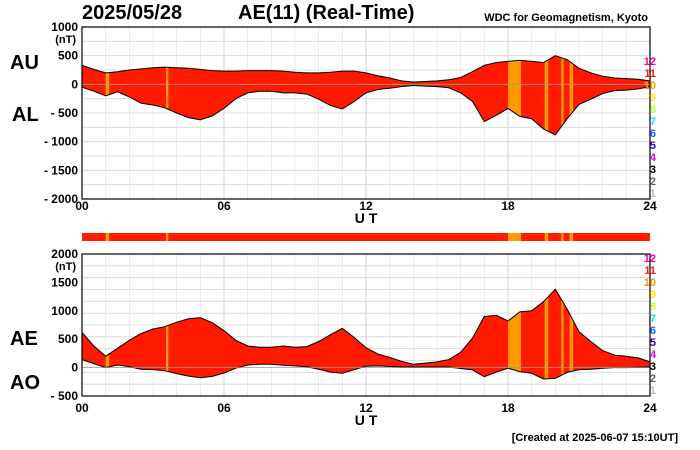 The width and height of the screenshot is (700, 450). Describe the element at coordinates (646, 325) in the screenshot. I see `station-legend-bottom: 12 11 10 9 8 7 6 5 4 3 2 1` at that location.